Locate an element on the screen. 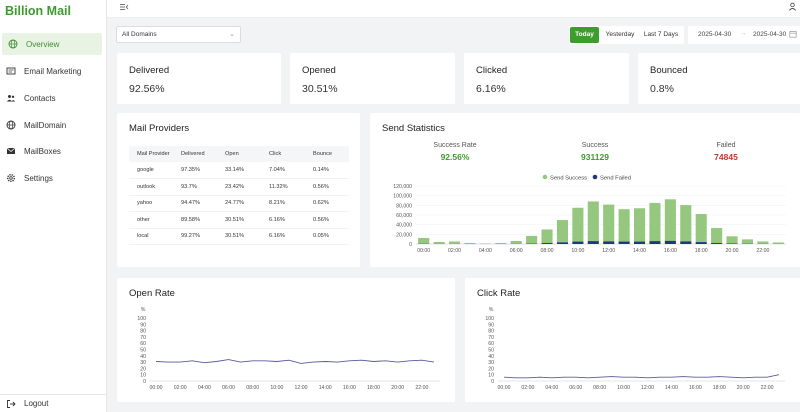 The height and width of the screenshot is (412, 800). range-last7days-button: Last 7 Days is located at coordinates (661, 34).